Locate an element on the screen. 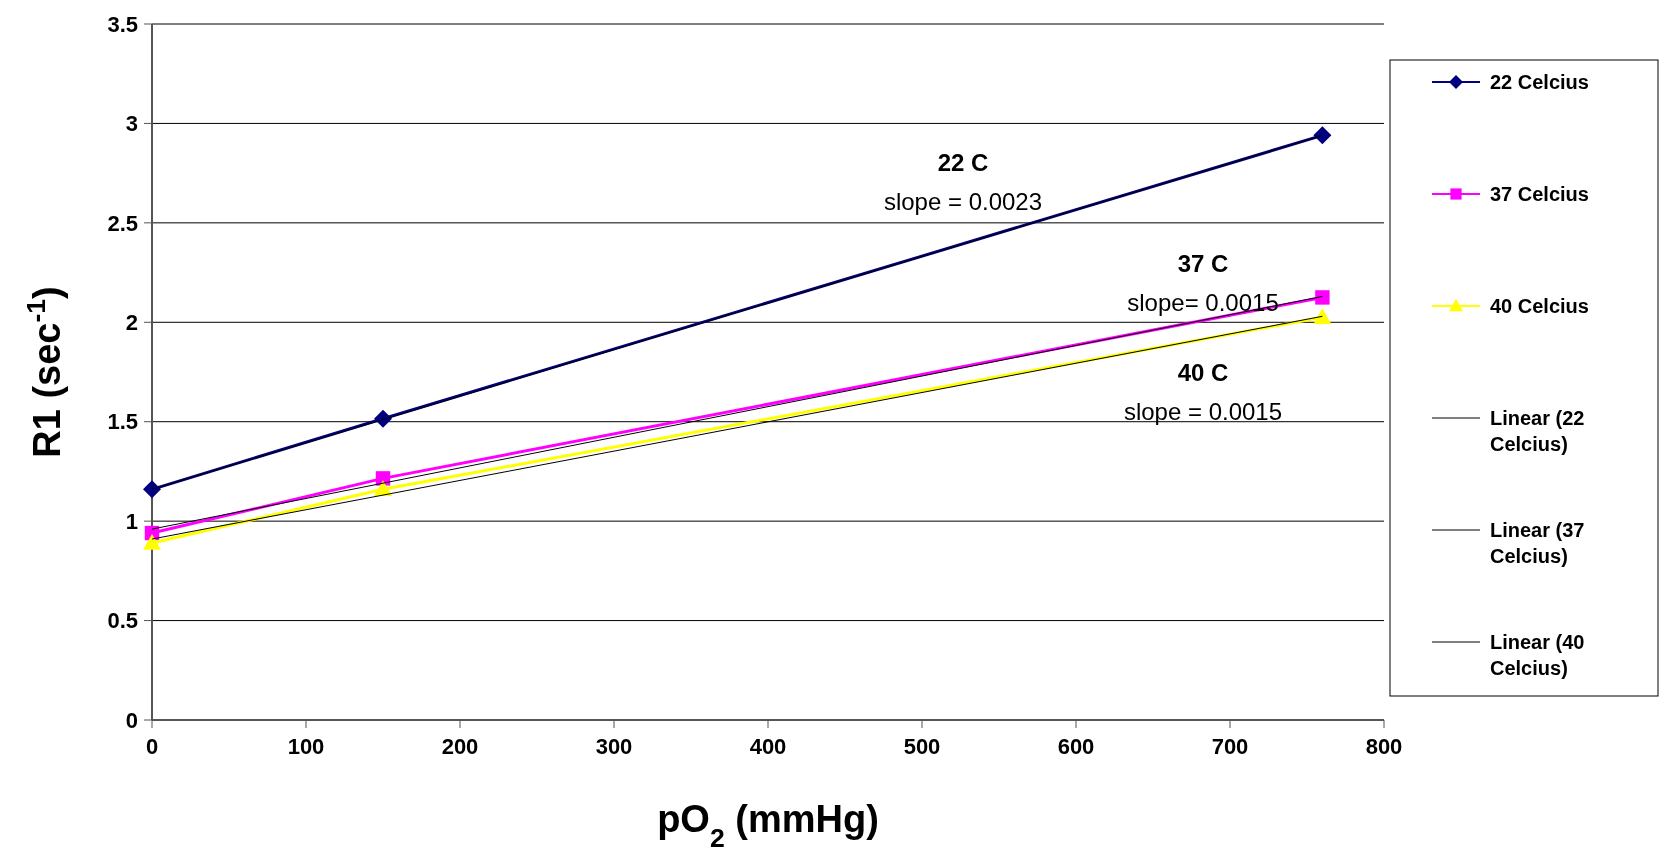  legend-label: Linear (40 Celcius) is located at coordinates (1537, 655).